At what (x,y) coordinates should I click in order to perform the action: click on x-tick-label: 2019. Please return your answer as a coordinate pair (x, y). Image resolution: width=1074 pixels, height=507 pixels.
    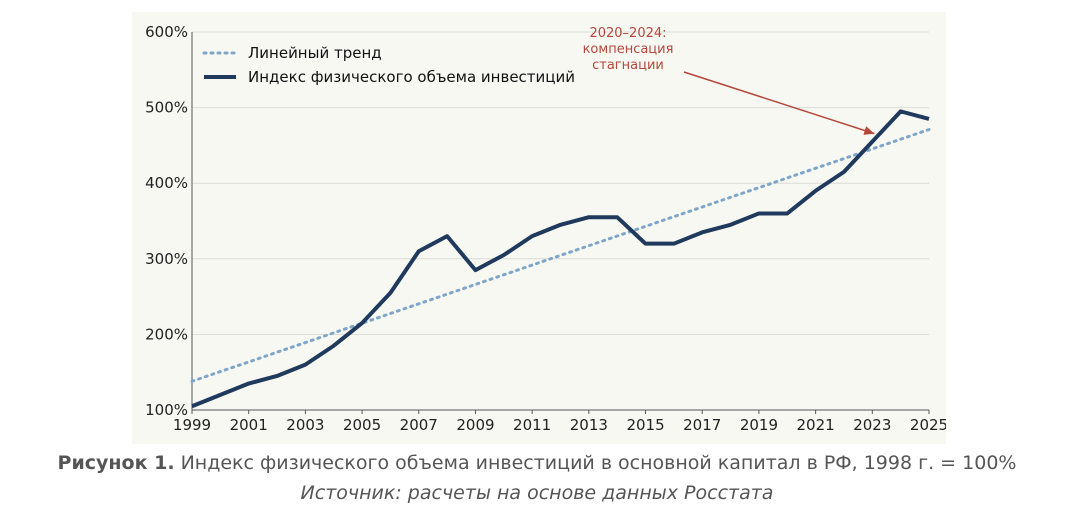
    Looking at the image, I should click on (759, 425).